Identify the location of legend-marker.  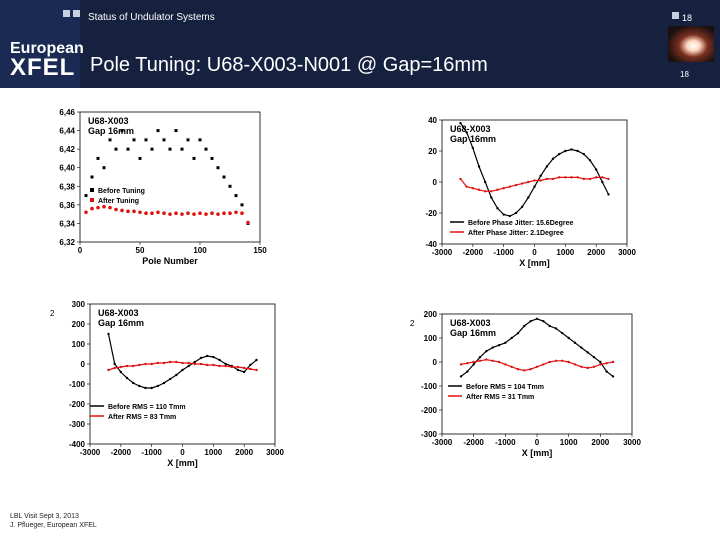
(92, 200).